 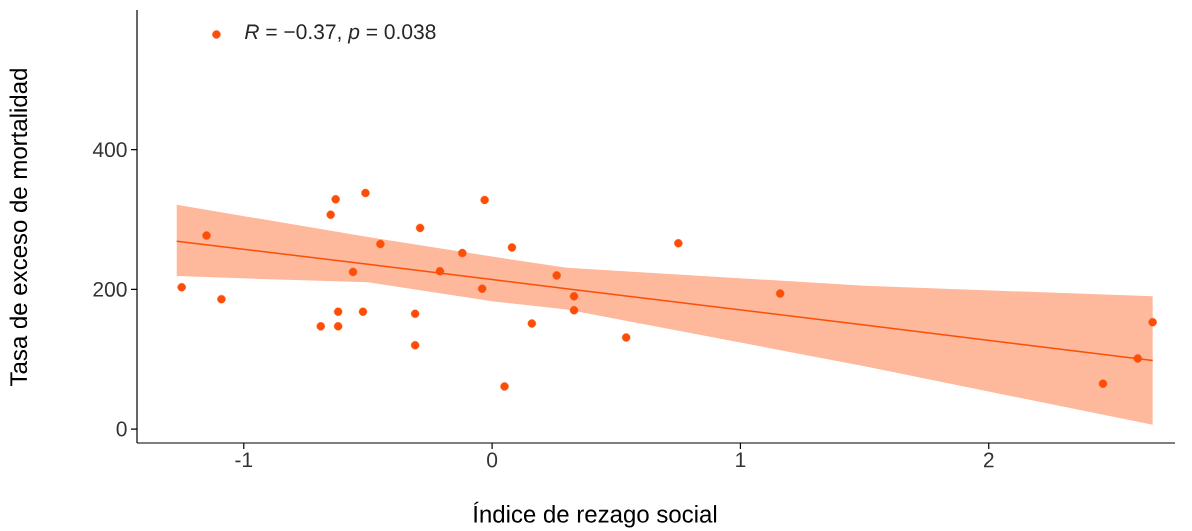 What do you see at coordinates (595, 514) in the screenshot?
I see `x-axis-title: Índice de rezago social` at bounding box center [595, 514].